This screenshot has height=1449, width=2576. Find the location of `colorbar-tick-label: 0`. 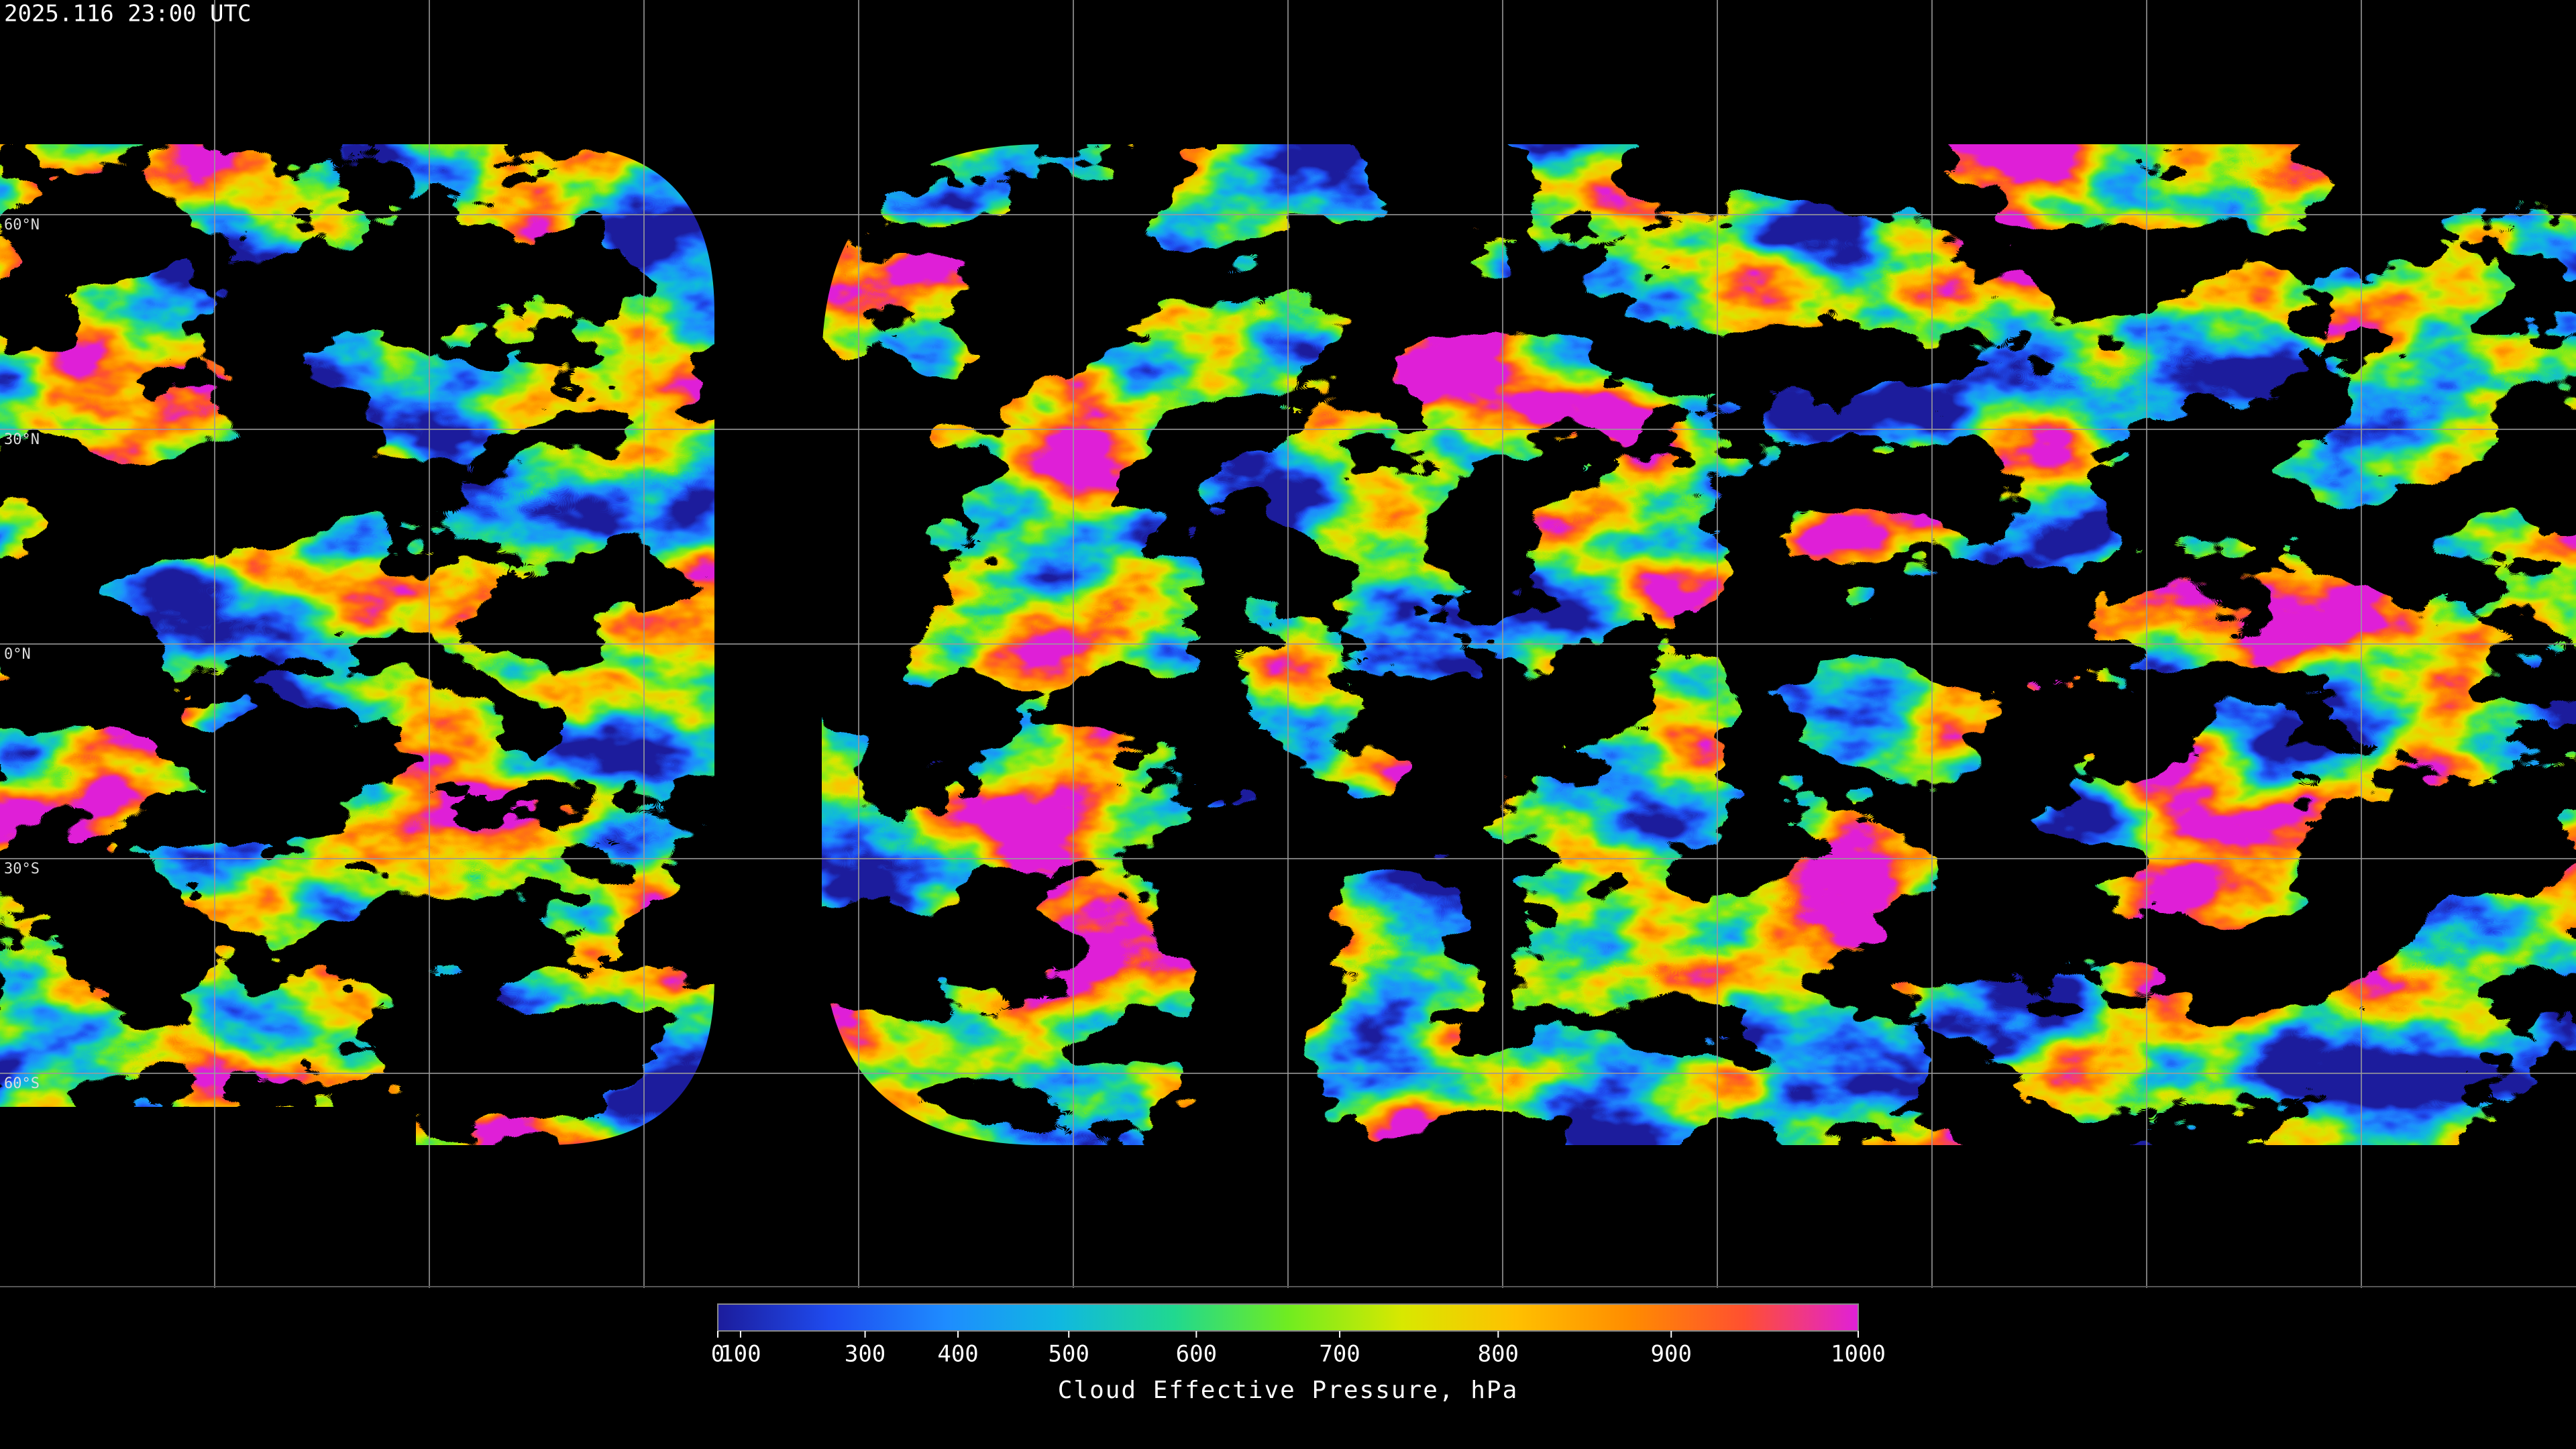

colorbar-tick-label: 0 is located at coordinates (717, 1354).